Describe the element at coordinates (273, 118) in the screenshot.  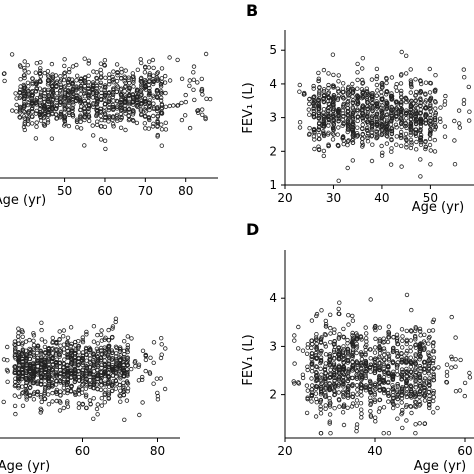
I see `y-tick-label: 3` at that location.